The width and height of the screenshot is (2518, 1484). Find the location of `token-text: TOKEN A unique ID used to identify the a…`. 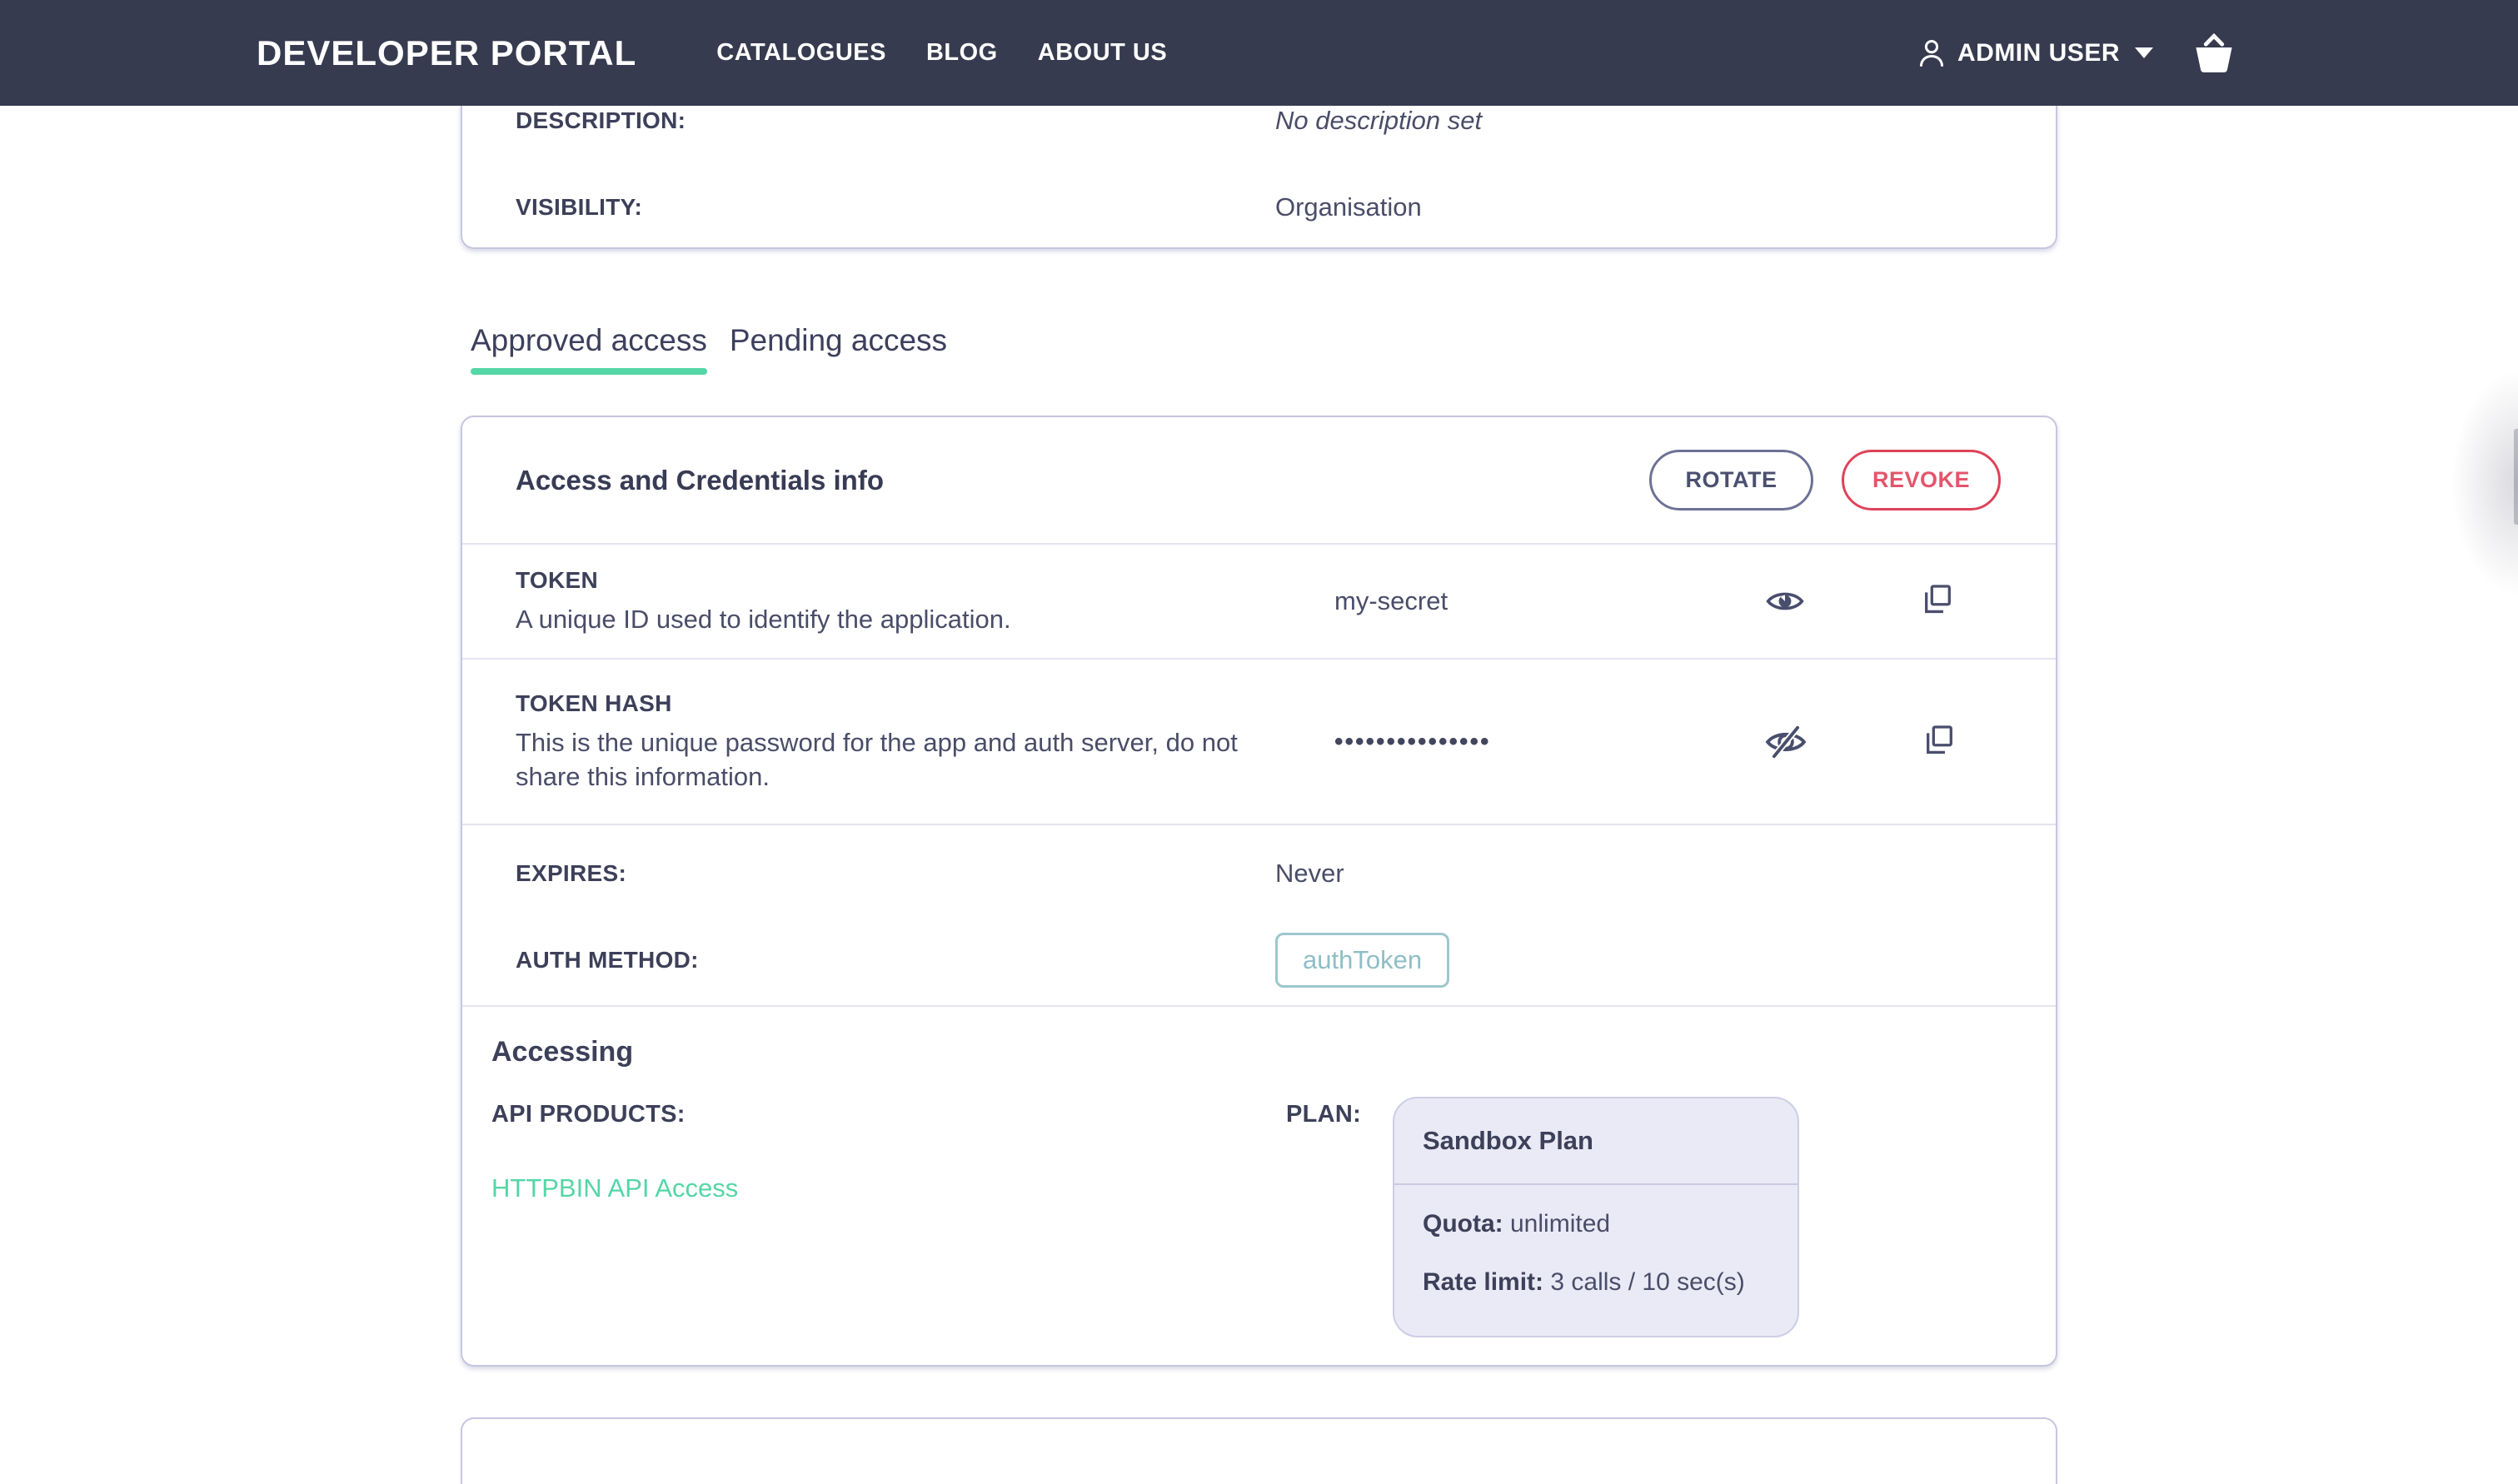

token-text: TOKEN A unique ID used to identify the a… is located at coordinates (925, 601).